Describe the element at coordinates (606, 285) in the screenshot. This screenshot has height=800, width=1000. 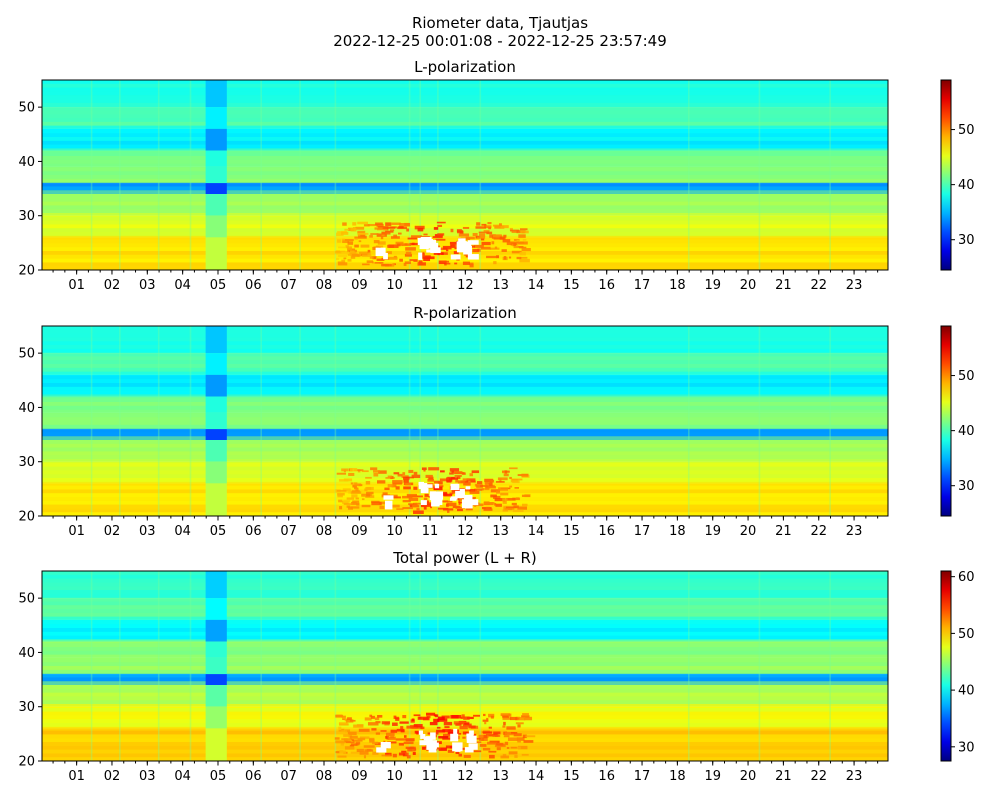
I see `x-tick-label: 16` at that location.